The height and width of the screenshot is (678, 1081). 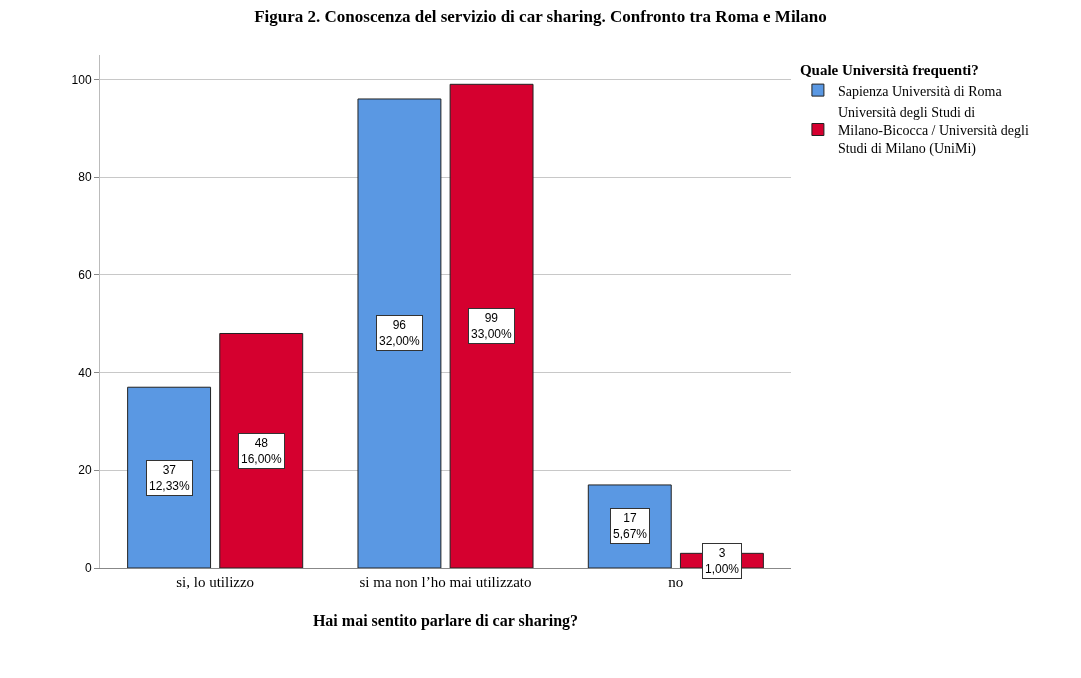 What do you see at coordinates (85, 470) in the screenshot?
I see `y-tick-label: 20` at bounding box center [85, 470].